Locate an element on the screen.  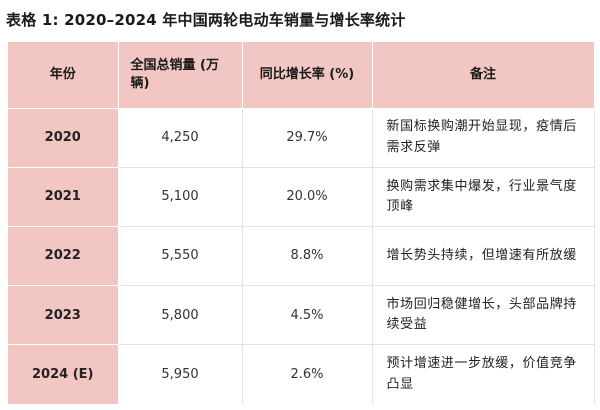
cell-note: 增长势头持续，但增速有所放缓 is located at coordinates (483, 256).